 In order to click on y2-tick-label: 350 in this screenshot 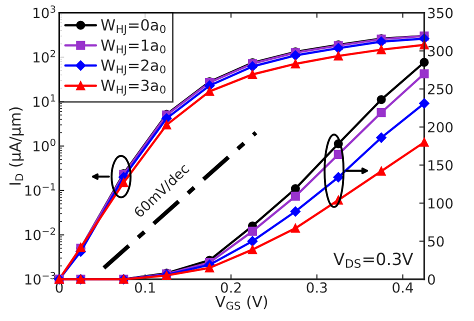, I will do `click(440, 13)`.